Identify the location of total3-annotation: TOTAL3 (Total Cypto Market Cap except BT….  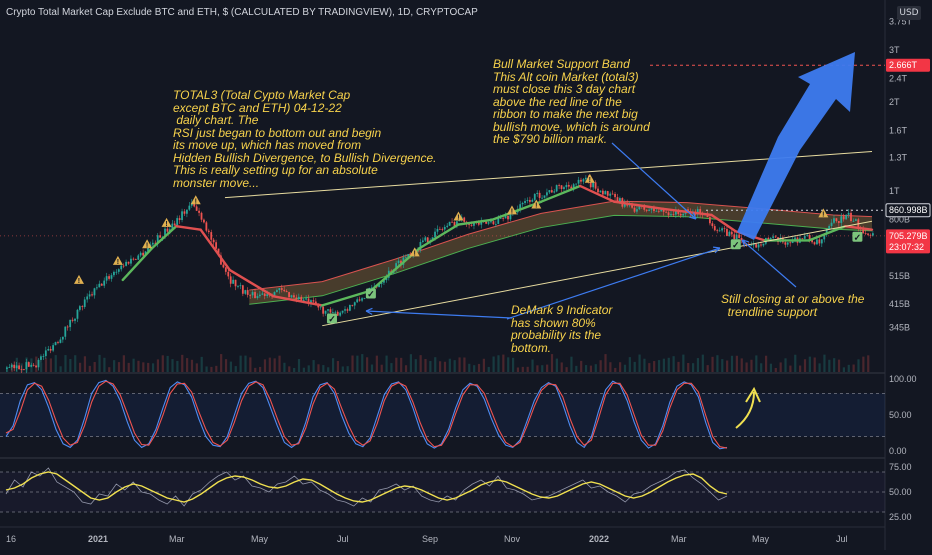
(305, 139).